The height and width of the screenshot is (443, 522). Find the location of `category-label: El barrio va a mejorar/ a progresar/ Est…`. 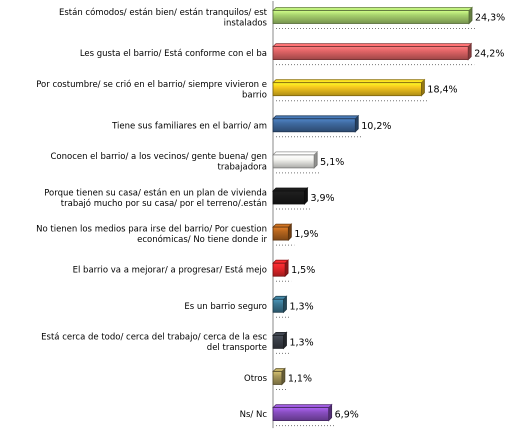

category-label: El barrio va a mejorar/ a progresar/ Est… is located at coordinates (170, 271).